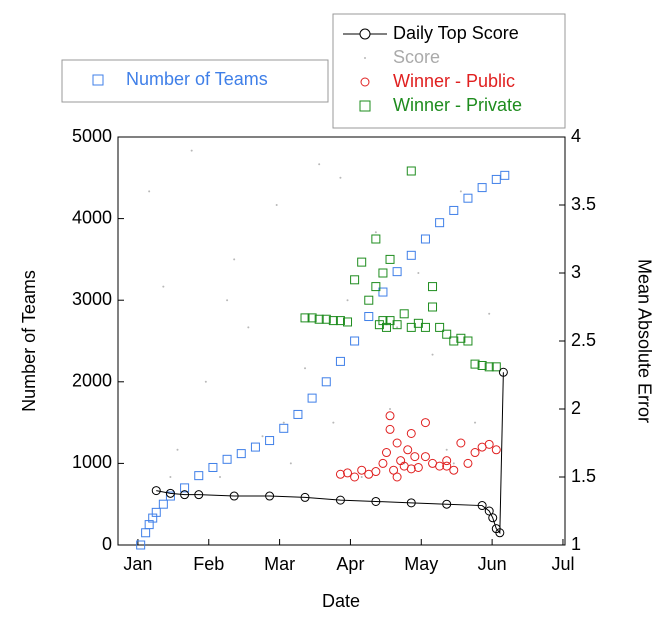 This screenshot has width=668, height=618. I want to click on legend-label: Daily Top Score, so click(456, 33).